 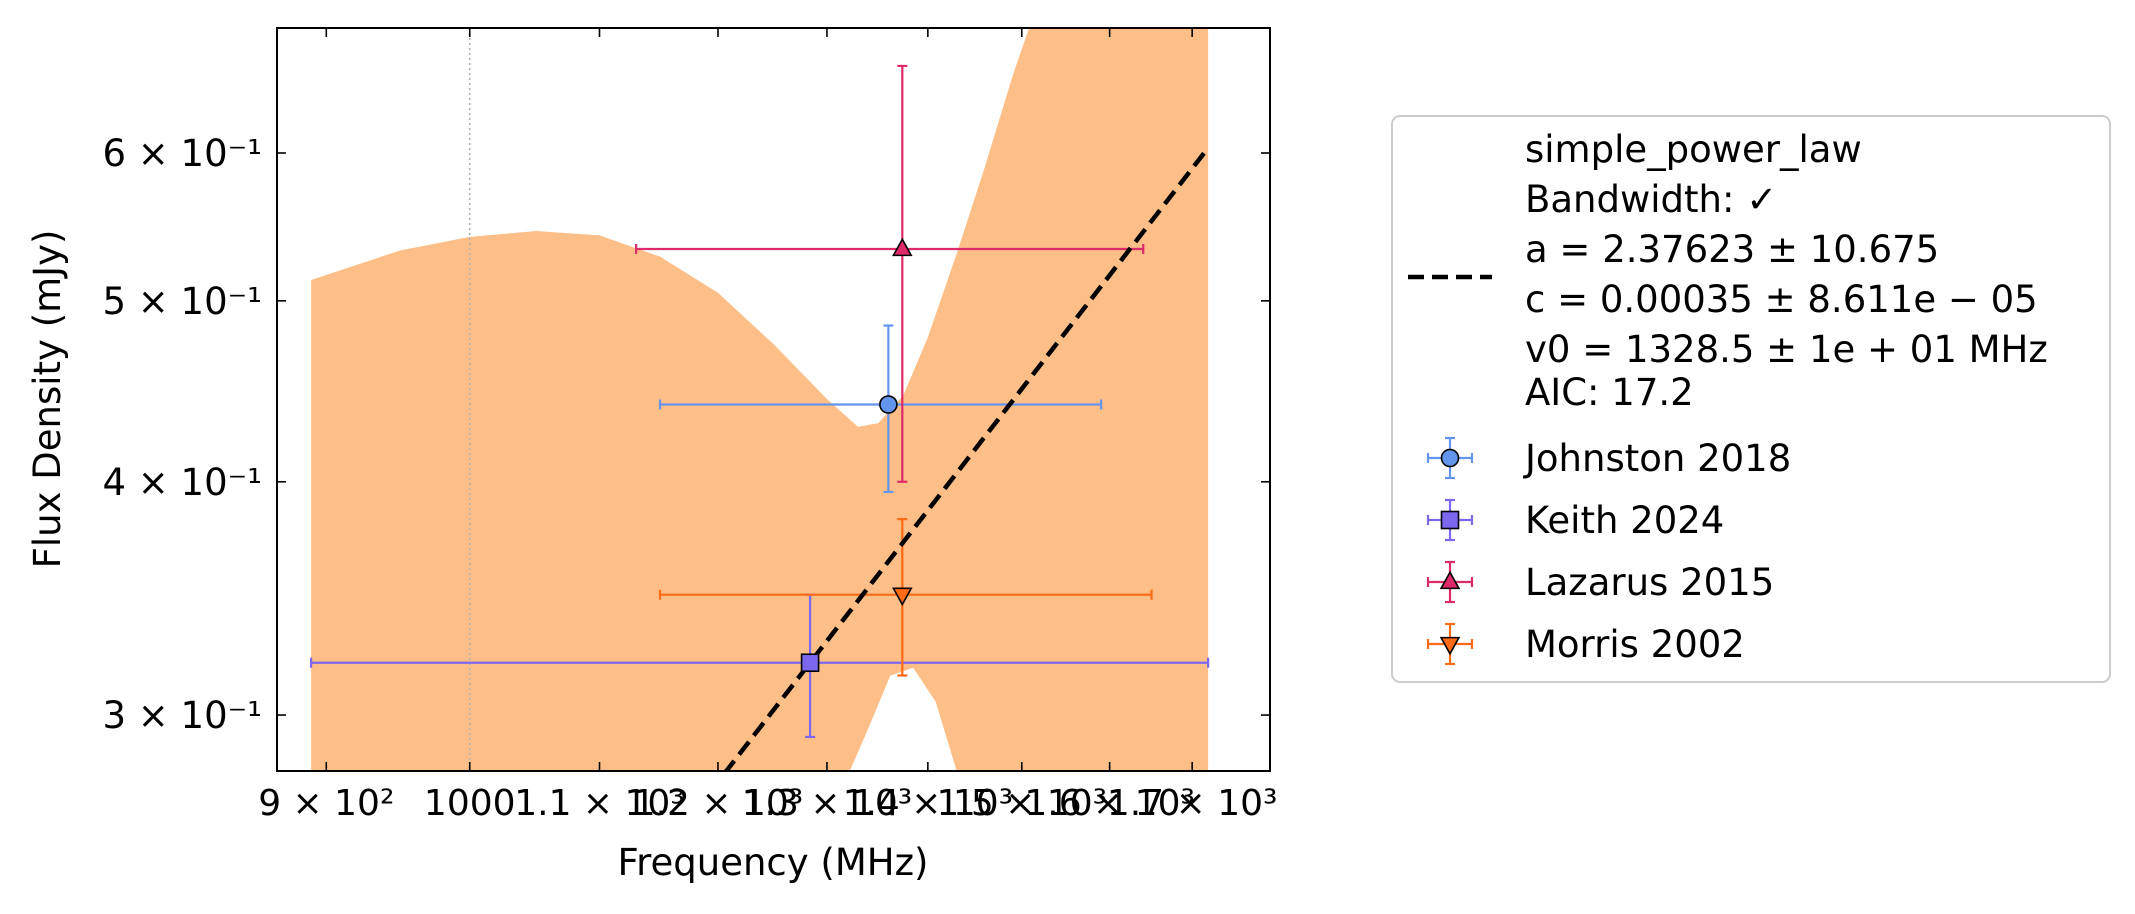 What do you see at coordinates (470, 803) in the screenshot?
I see `x-tick-label: 1000` at bounding box center [470, 803].